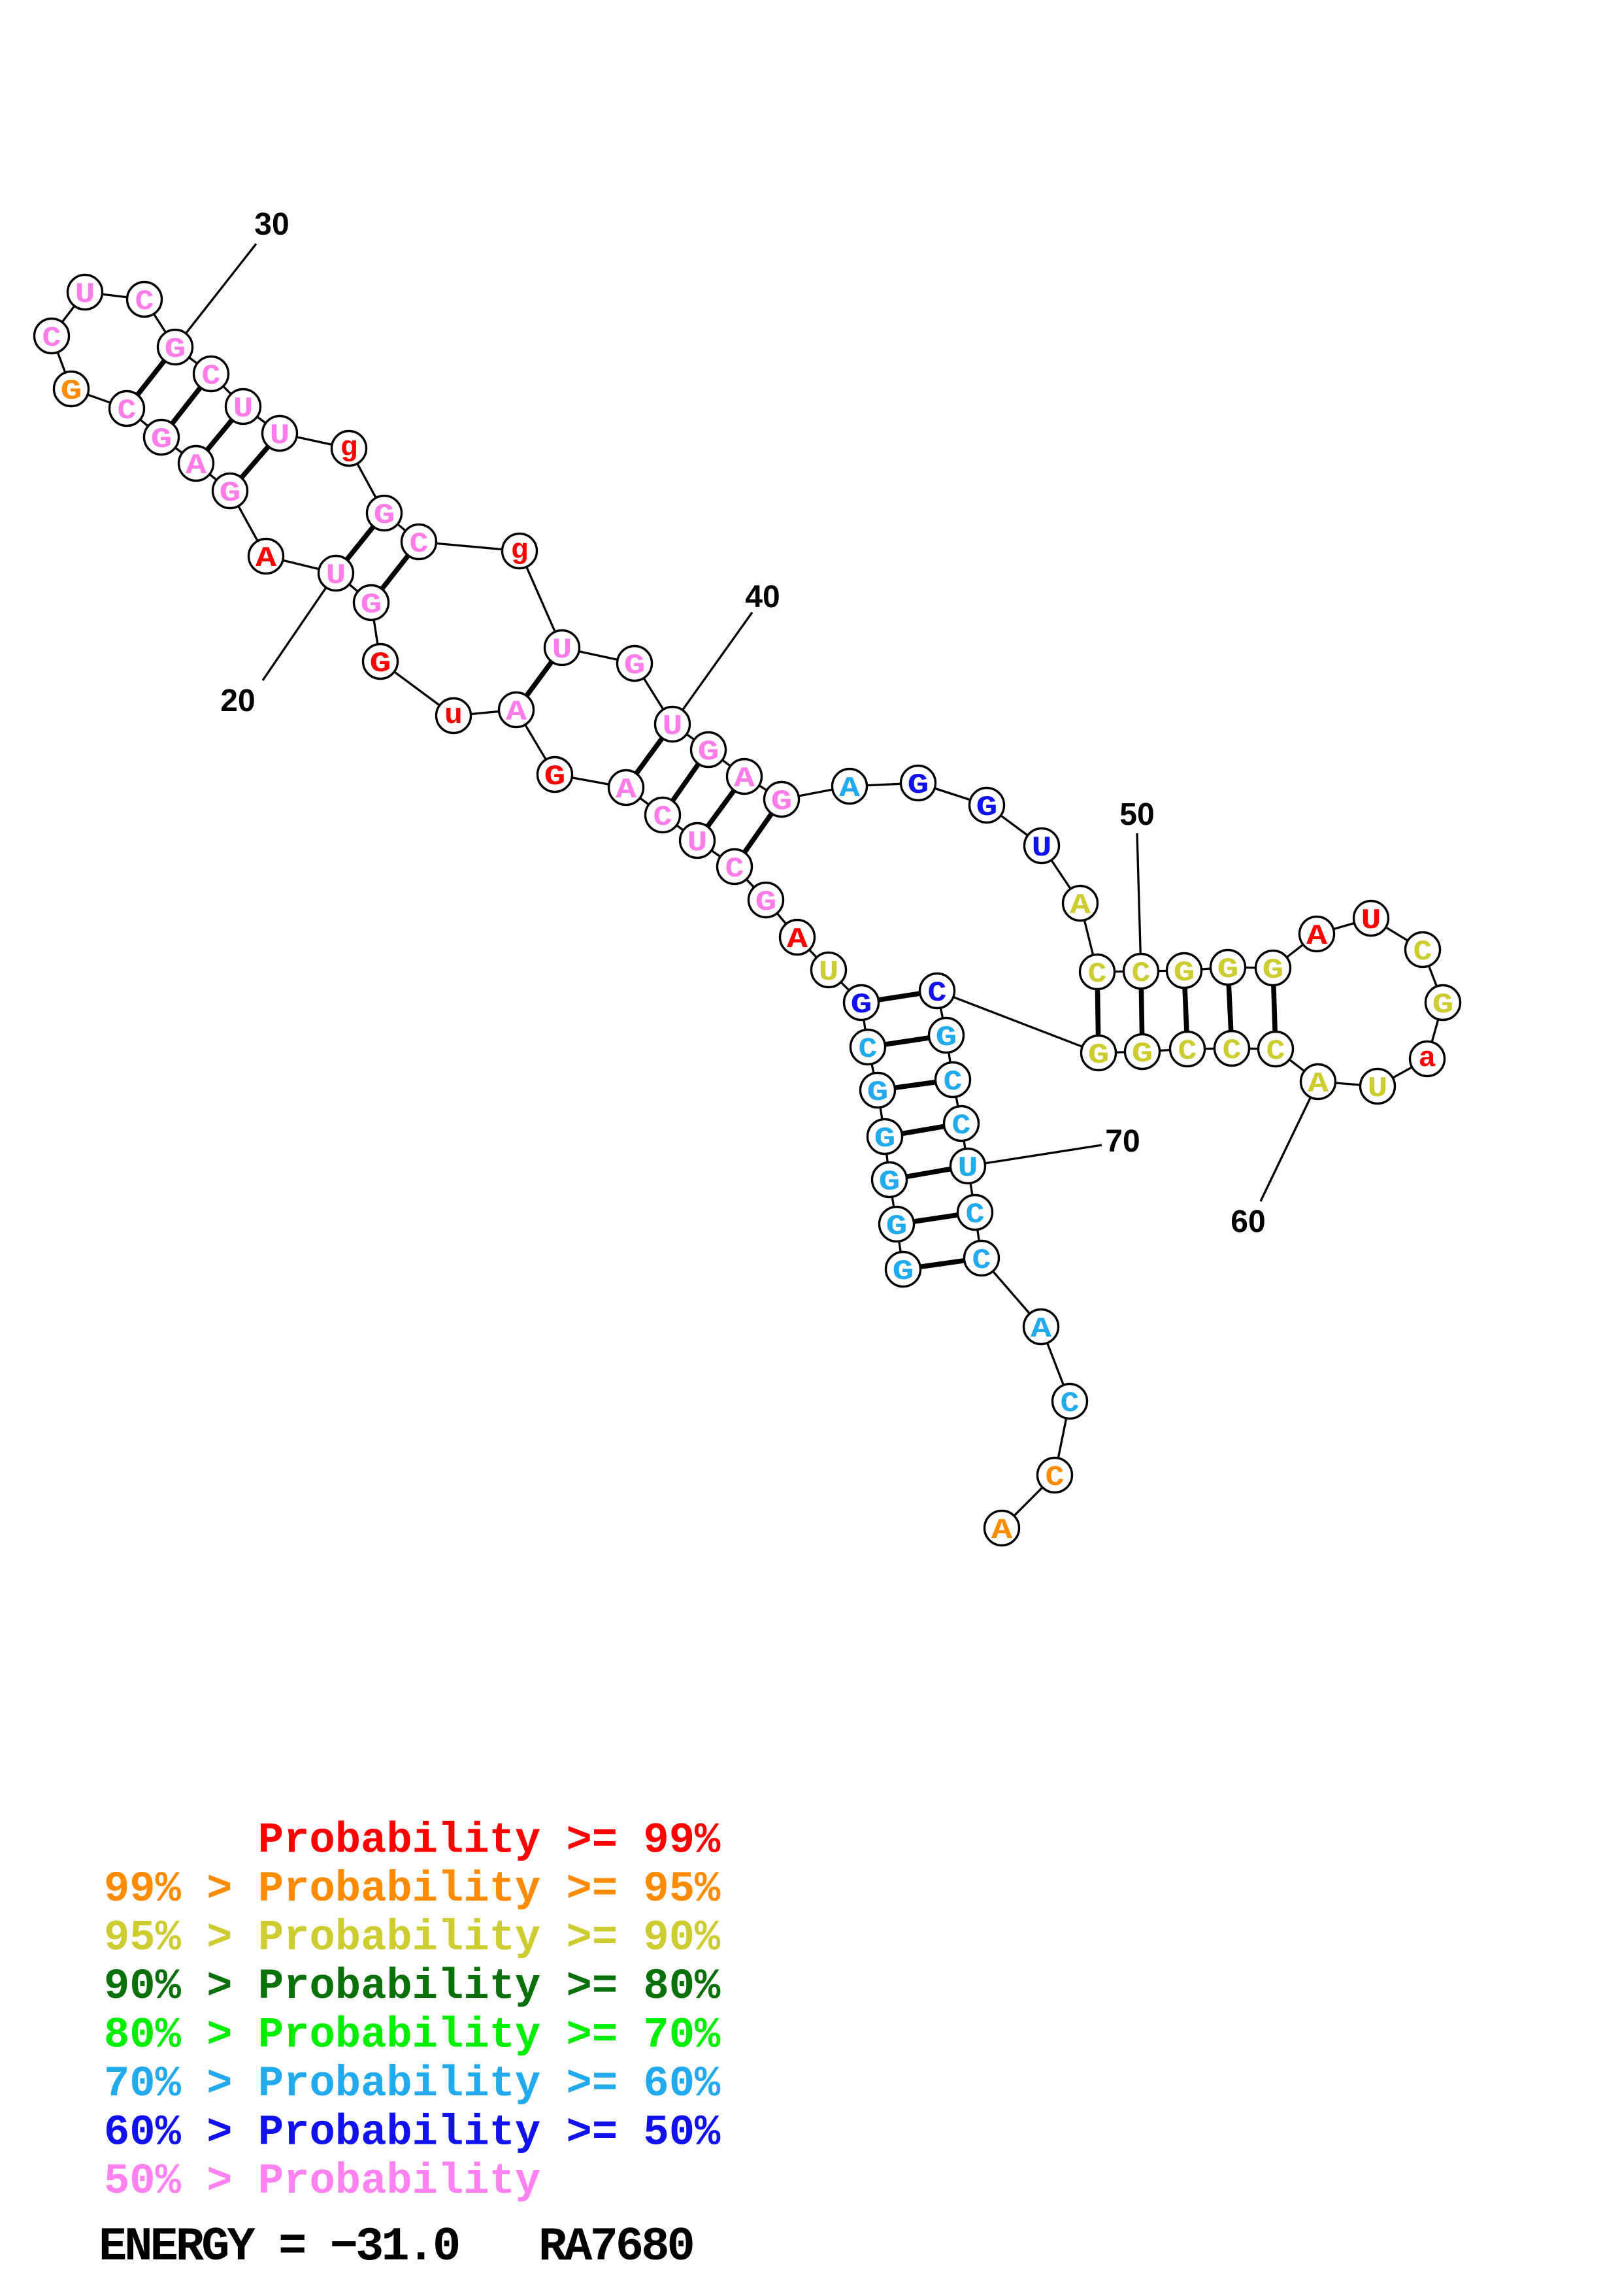 The width and height of the screenshot is (1620, 2296). I want to click on svg-text: 90% > Probability >= 80%, so click(412, 1986).